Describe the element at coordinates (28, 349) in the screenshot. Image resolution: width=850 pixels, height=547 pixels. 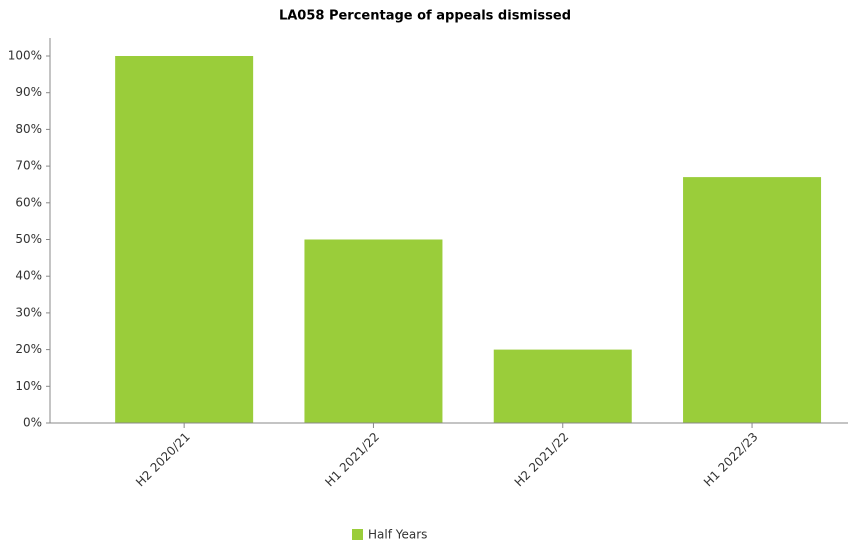
I see `y-tick-label: 20%` at that location.